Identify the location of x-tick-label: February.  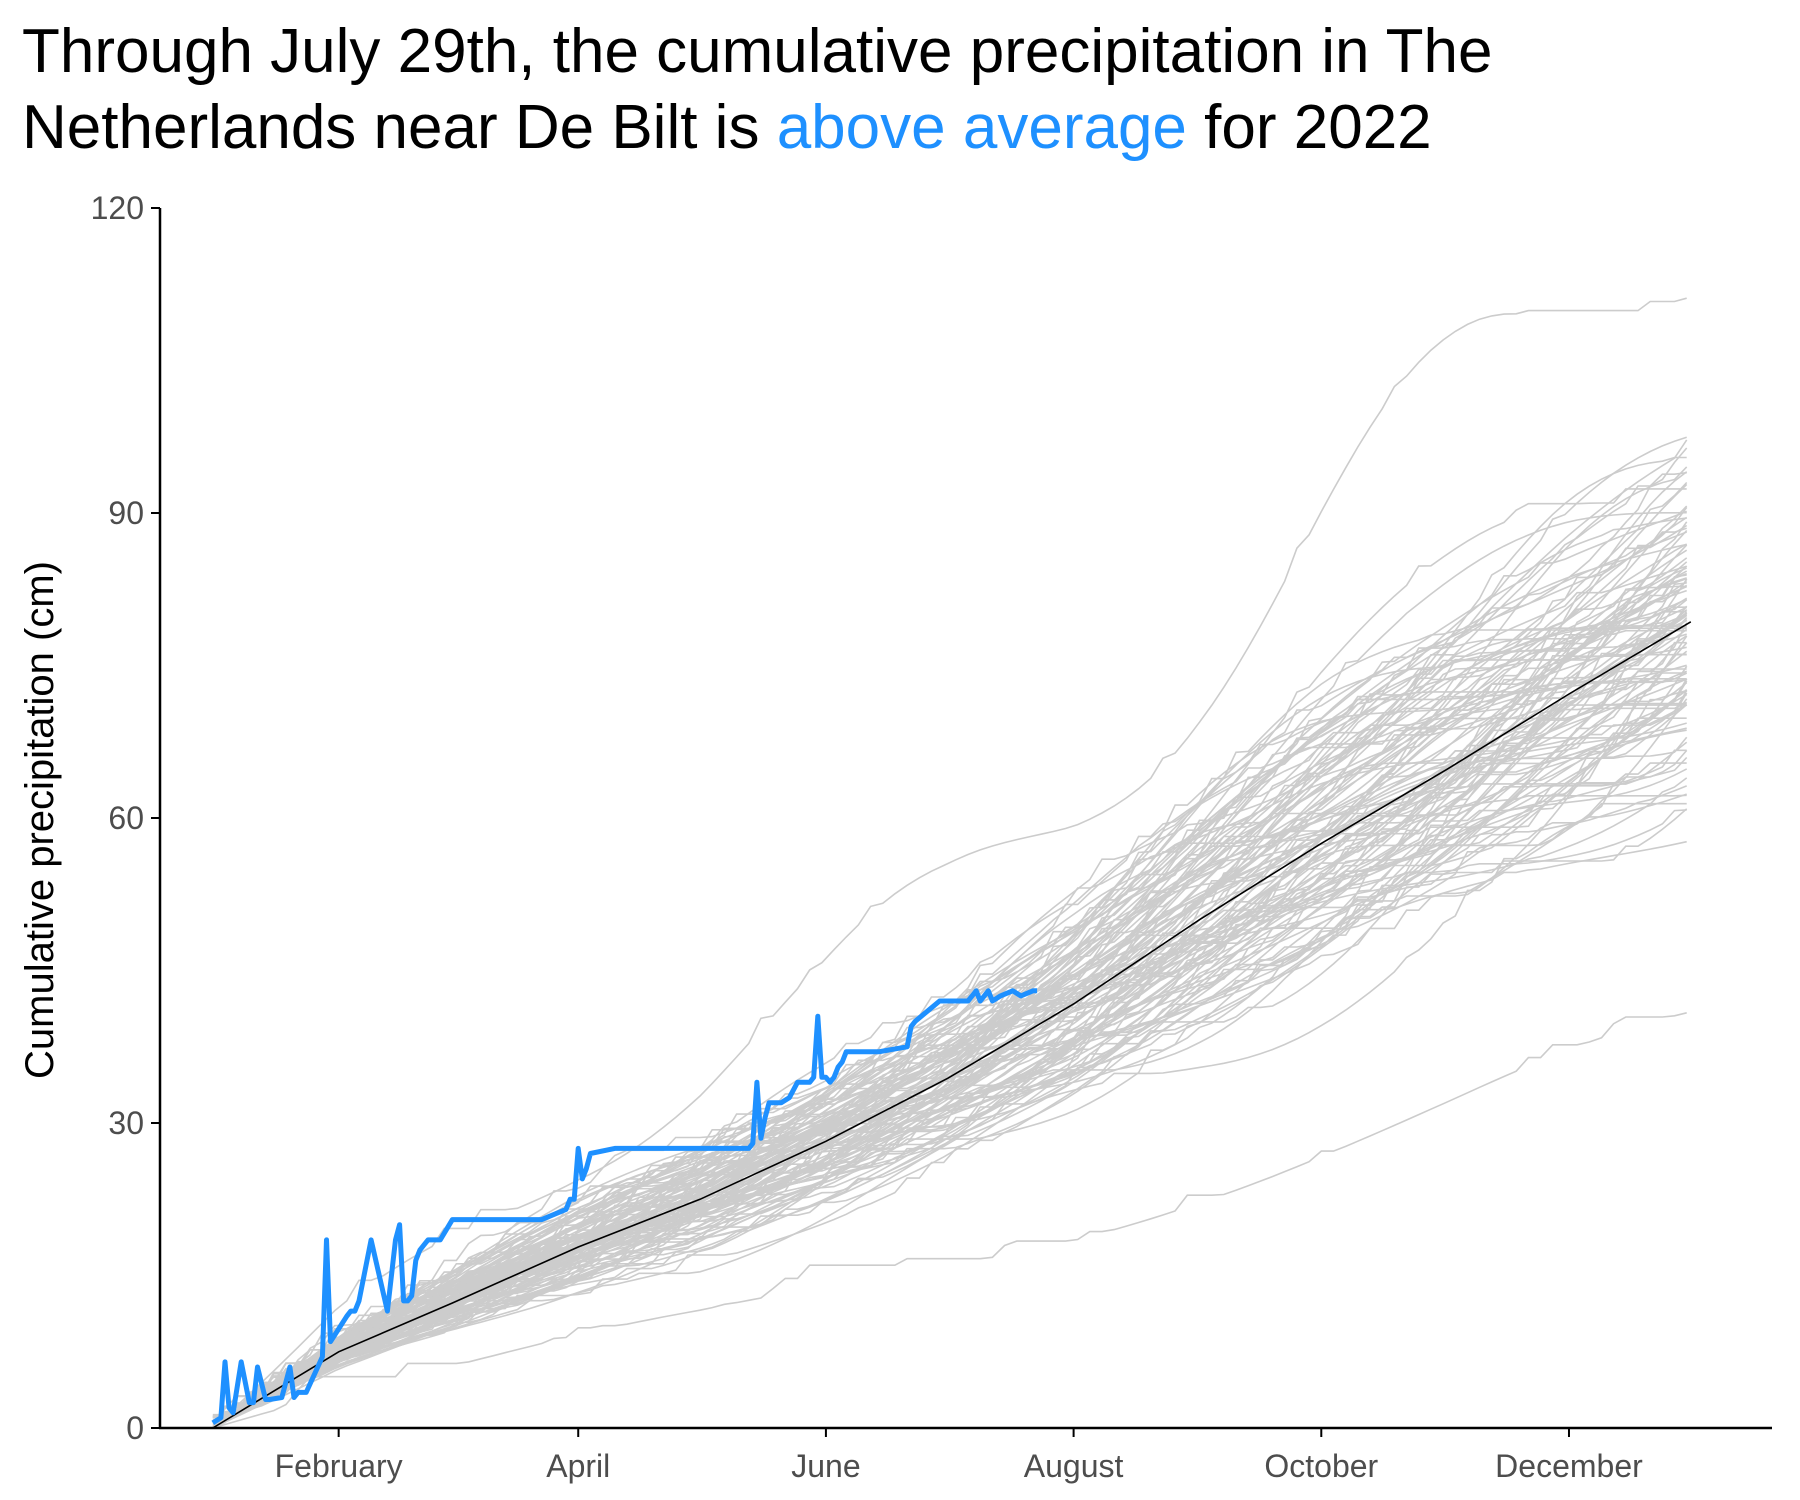
(339, 1466).